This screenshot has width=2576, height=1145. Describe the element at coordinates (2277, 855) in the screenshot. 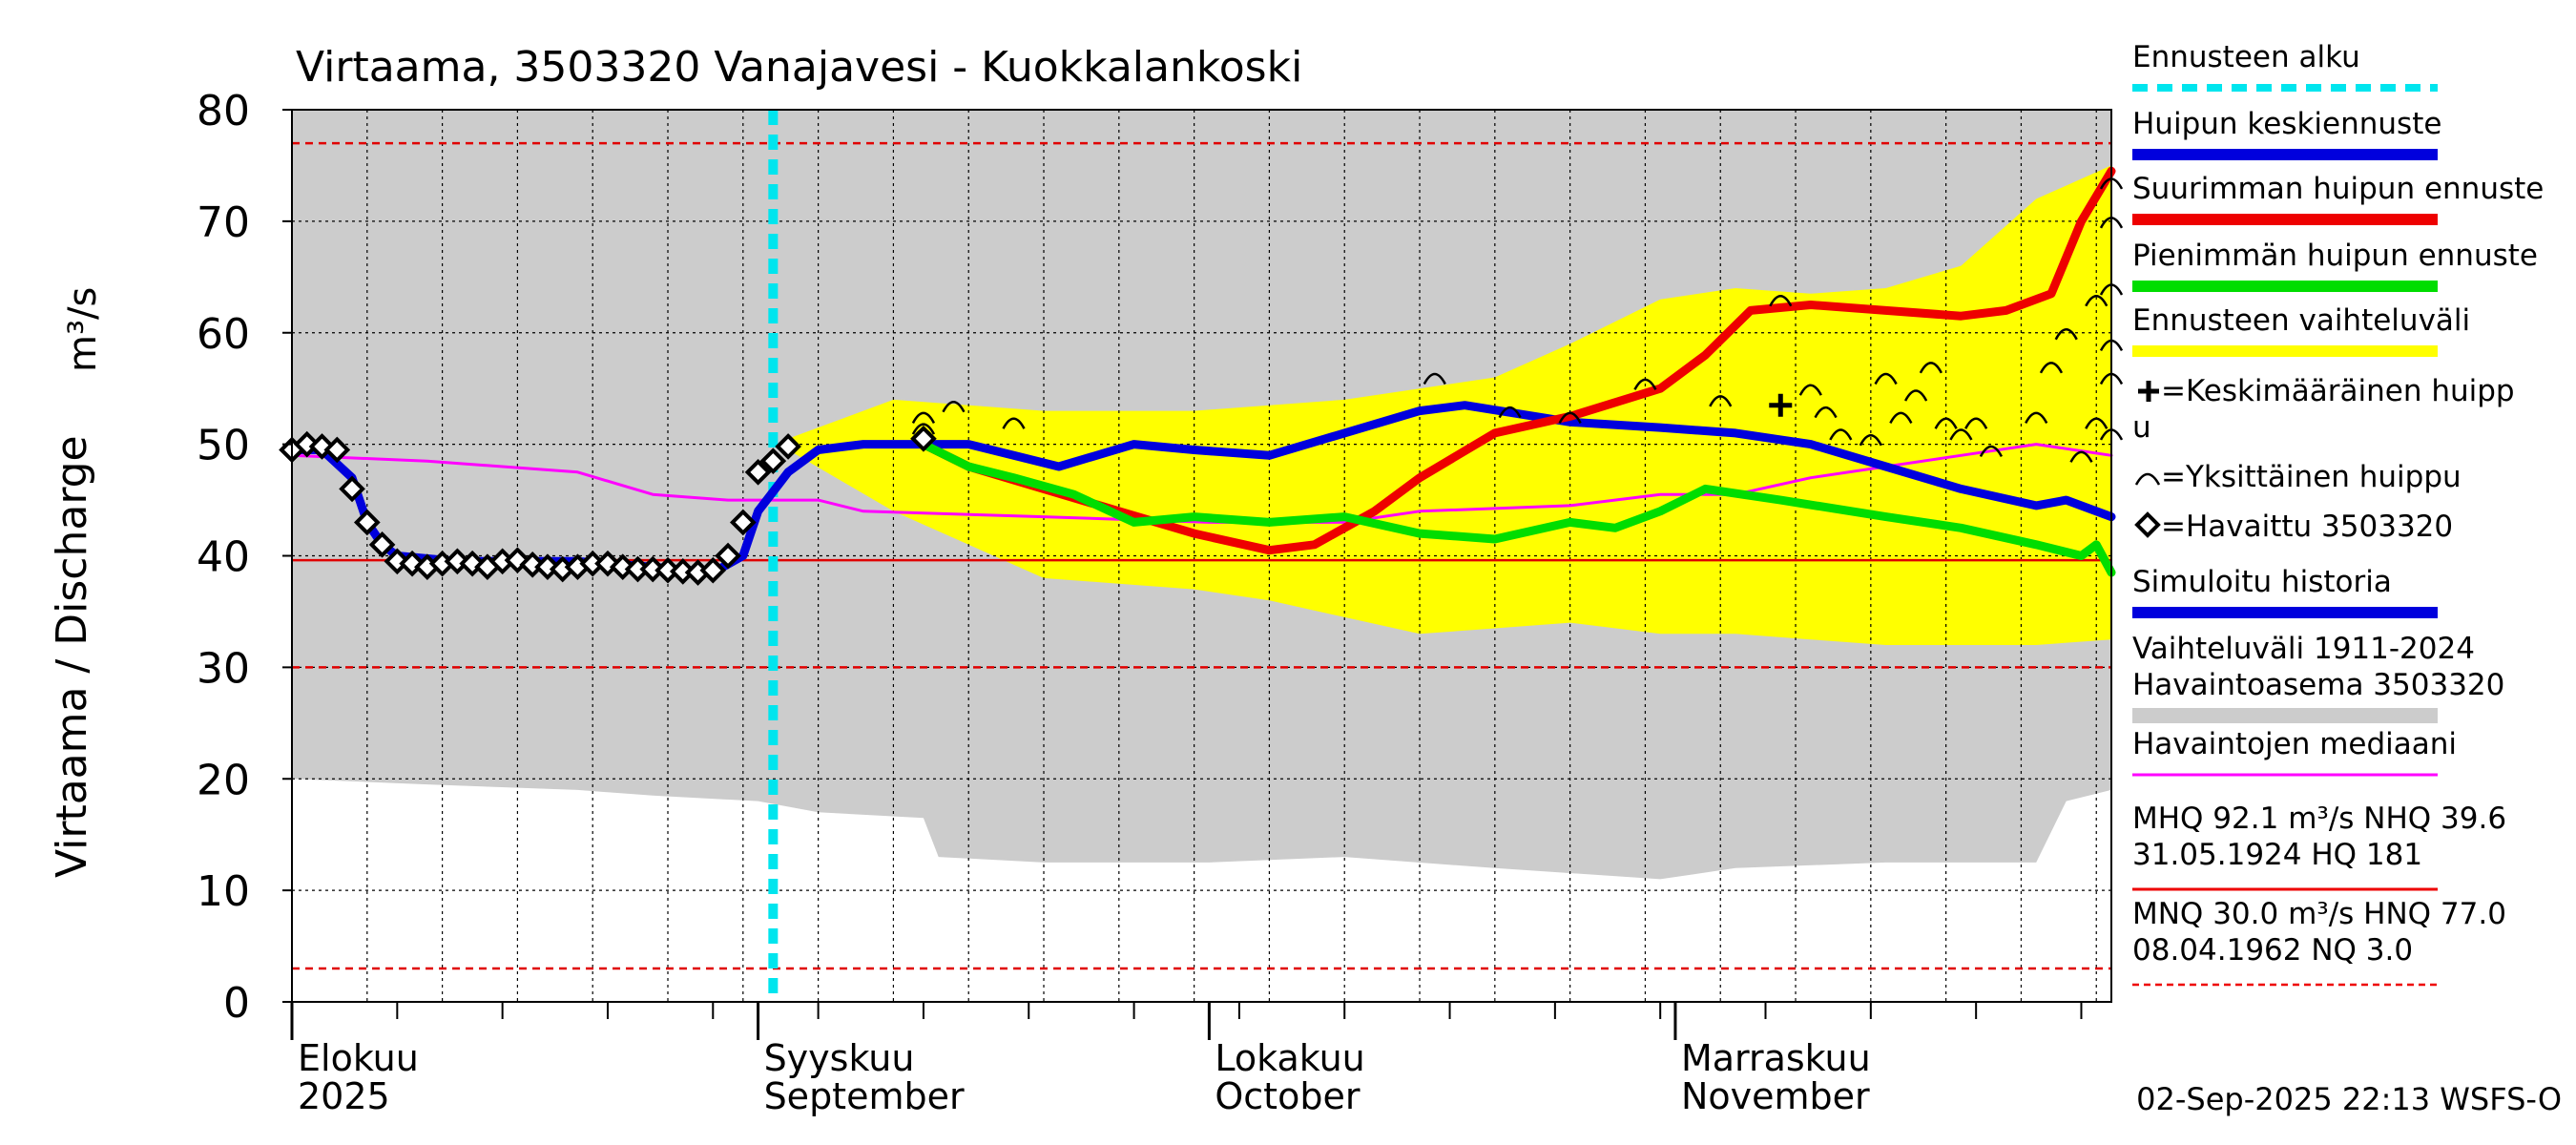

I see `legend-label-line2: 31.05.1924 HQ 181` at that location.